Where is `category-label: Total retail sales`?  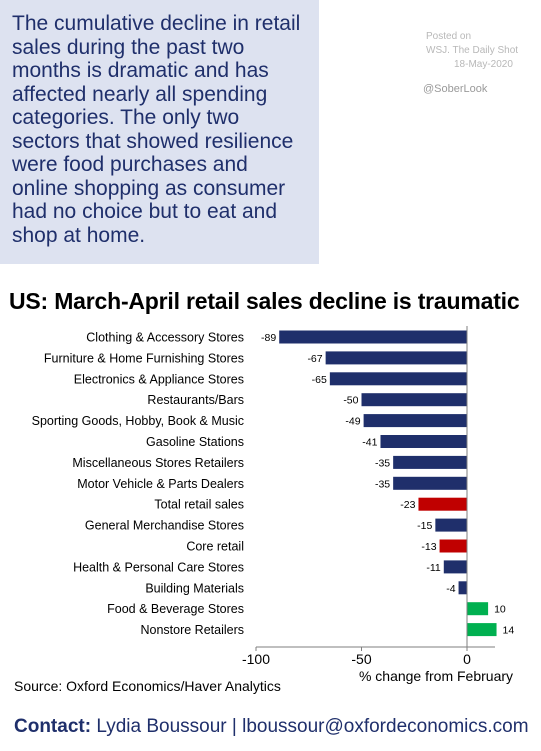 category-label: Total retail sales is located at coordinates (199, 505).